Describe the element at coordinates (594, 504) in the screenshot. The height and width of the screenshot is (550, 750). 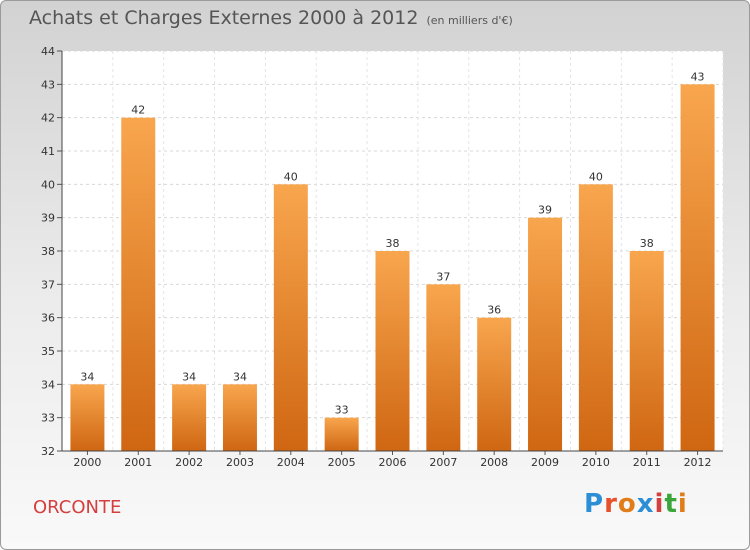
I see `logo-letter: P` at that location.